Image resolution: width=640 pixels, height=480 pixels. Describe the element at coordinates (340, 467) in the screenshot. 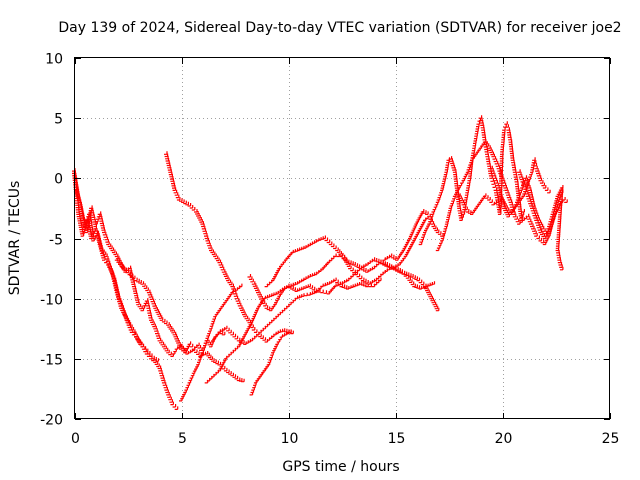

I see `x-axis-label: GPS time / hours` at that location.